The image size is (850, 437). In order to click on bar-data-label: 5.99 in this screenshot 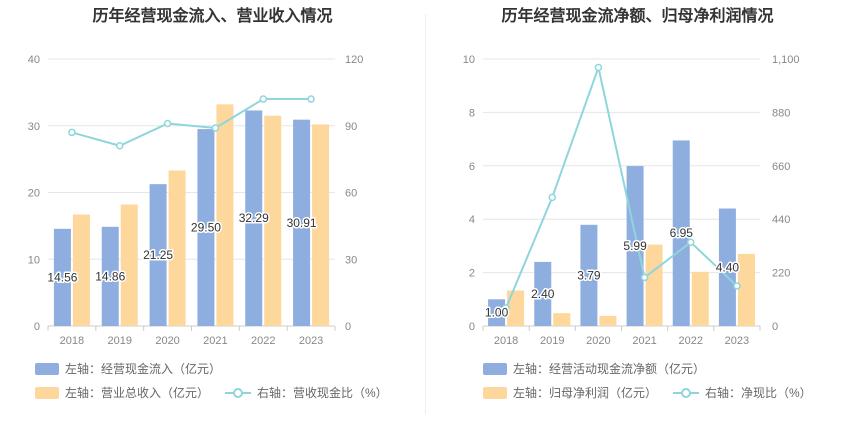, I will do `click(635, 246)`.